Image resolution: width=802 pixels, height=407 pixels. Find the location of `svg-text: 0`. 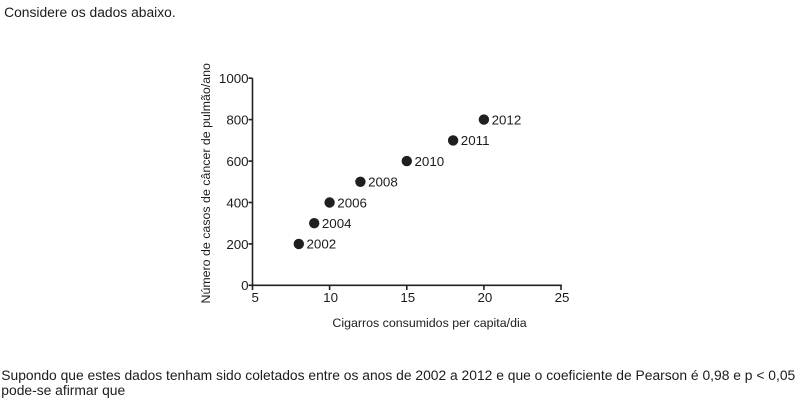

svg-text: 0 is located at coordinates (244, 285).